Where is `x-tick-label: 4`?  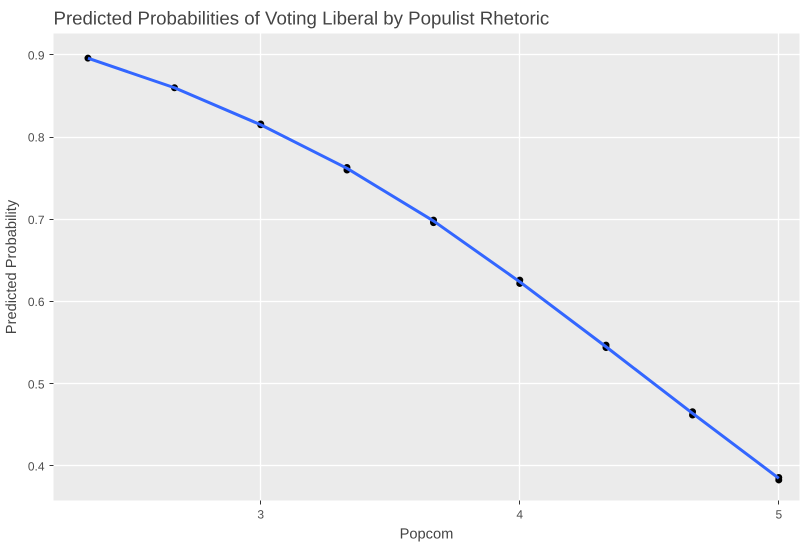
x-tick-label: 4 is located at coordinates (520, 515).